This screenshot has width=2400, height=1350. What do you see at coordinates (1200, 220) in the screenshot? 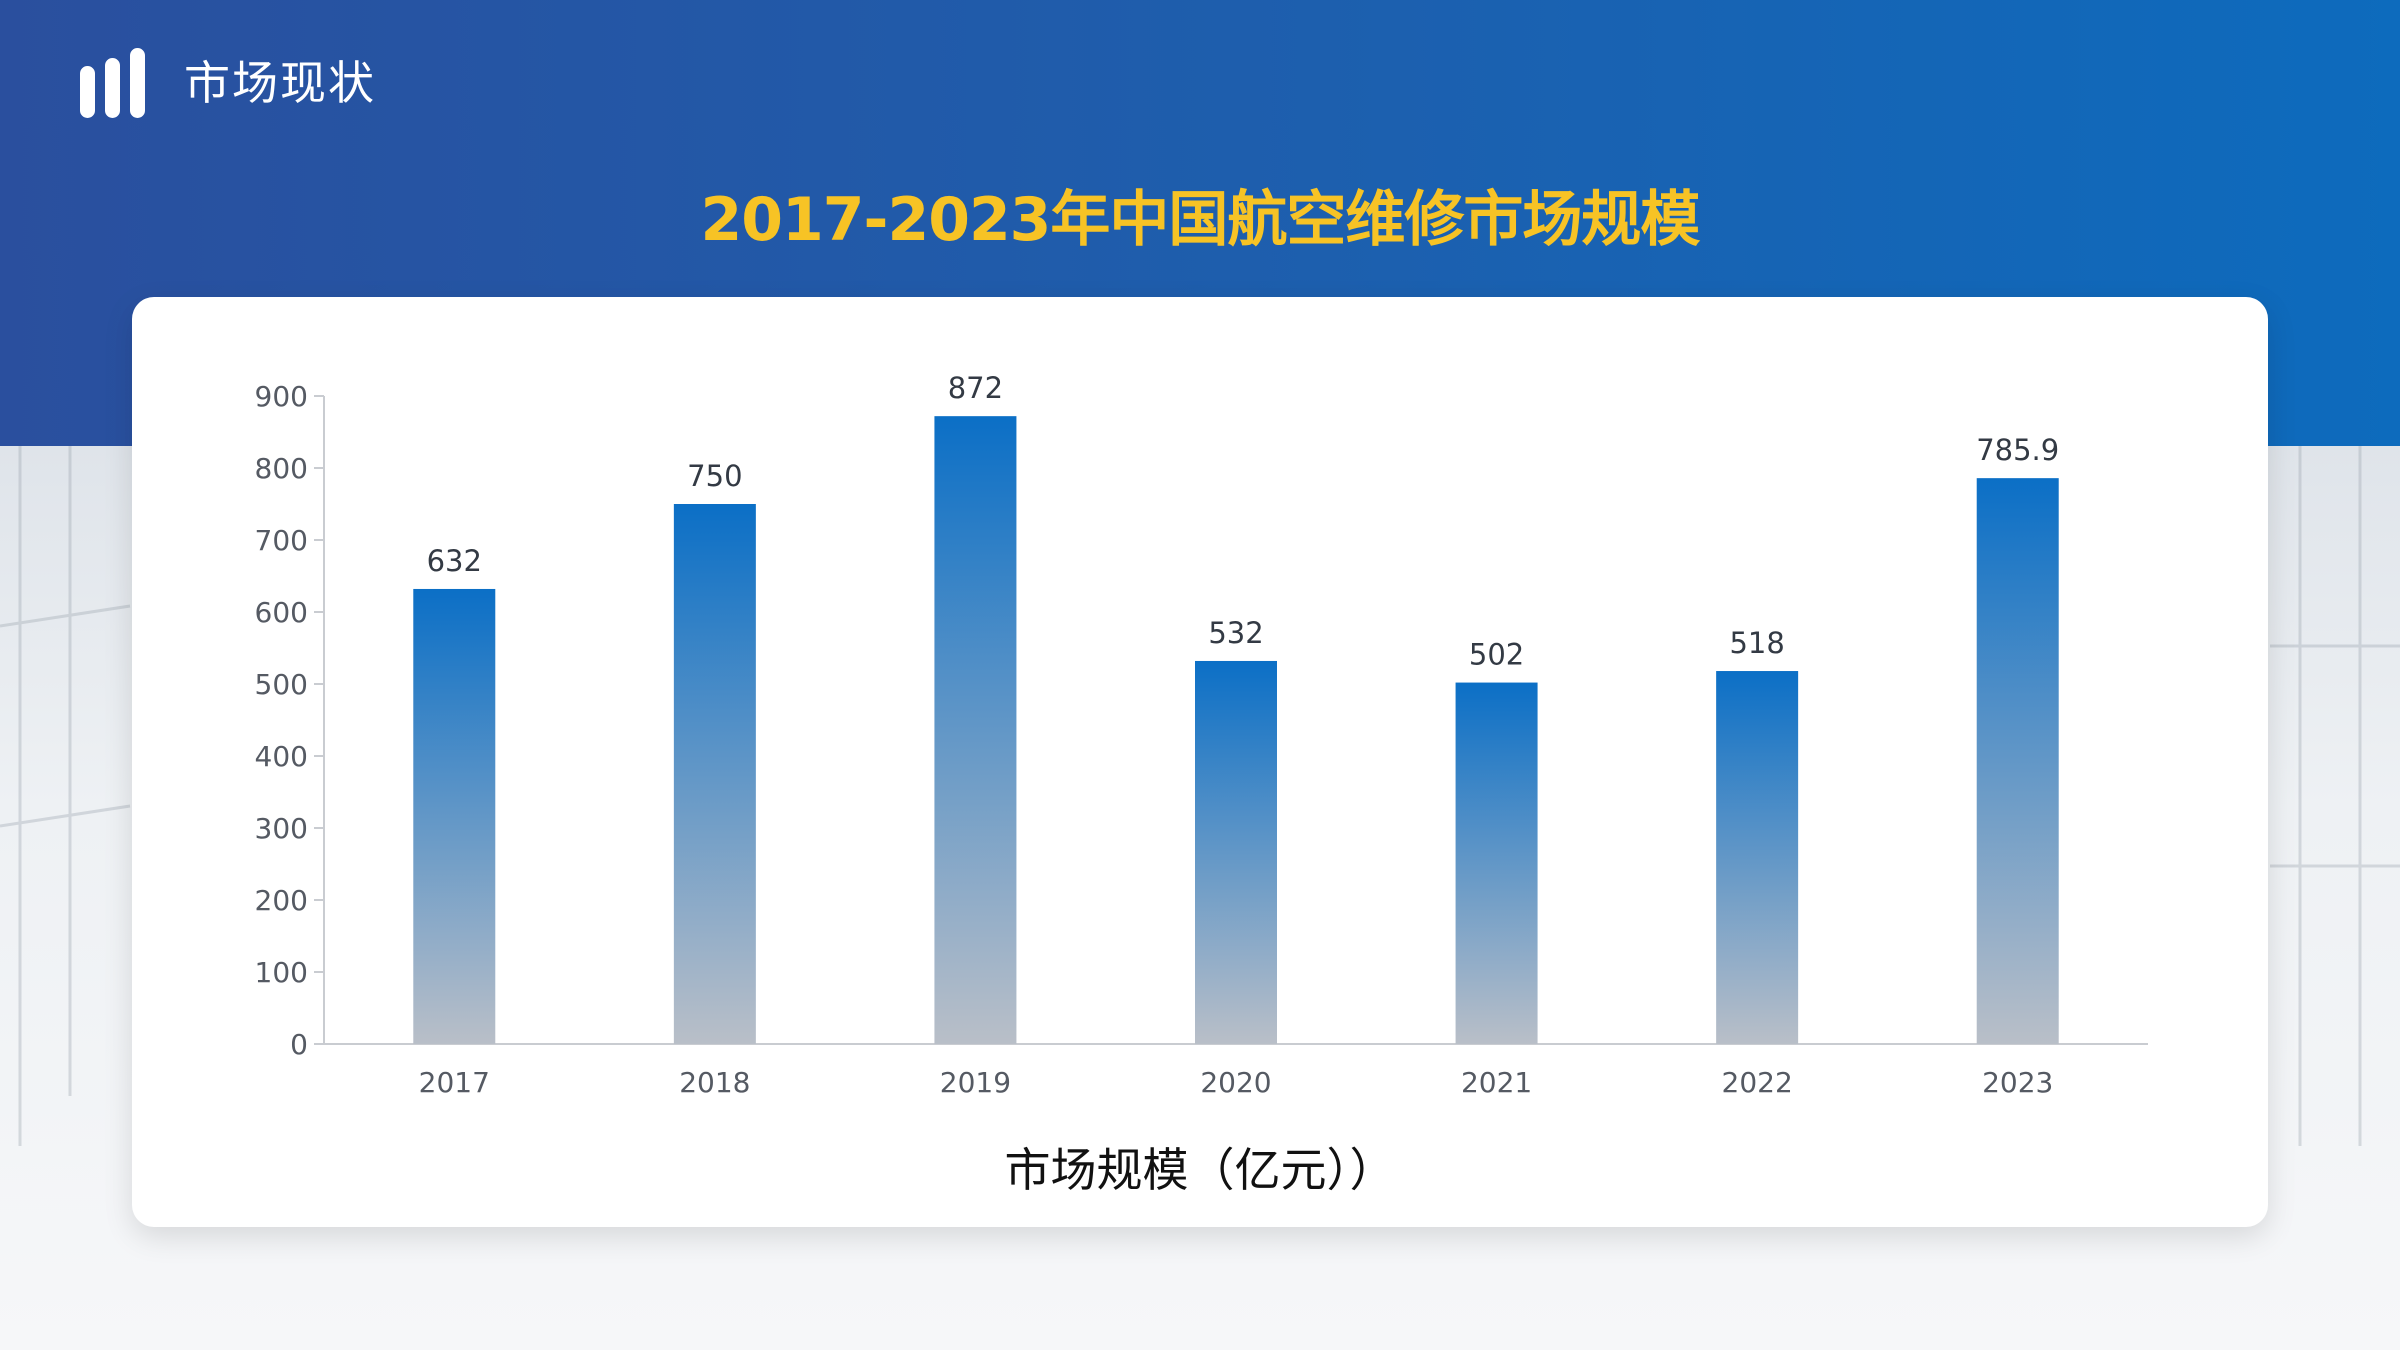
I see `chart-title: 2017-2023年中国航空维修市场规模` at bounding box center [1200, 220].